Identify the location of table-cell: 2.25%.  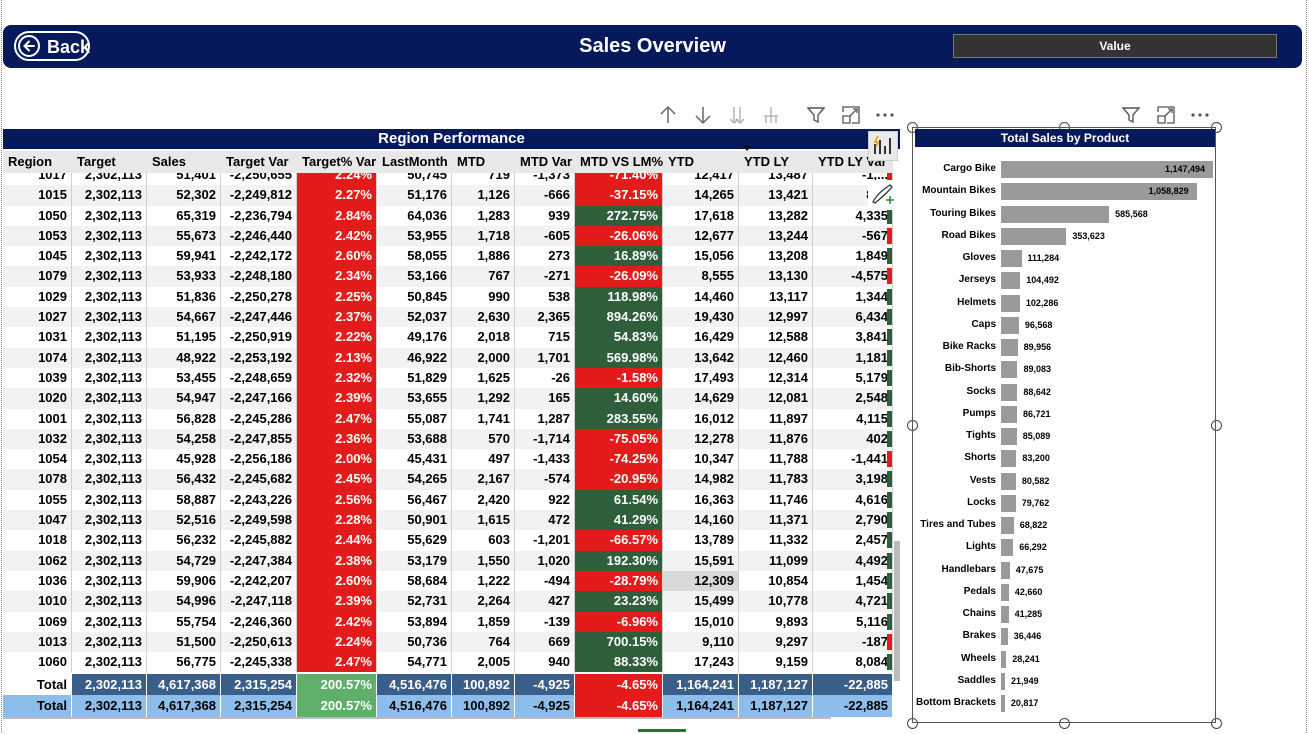
(337, 297).